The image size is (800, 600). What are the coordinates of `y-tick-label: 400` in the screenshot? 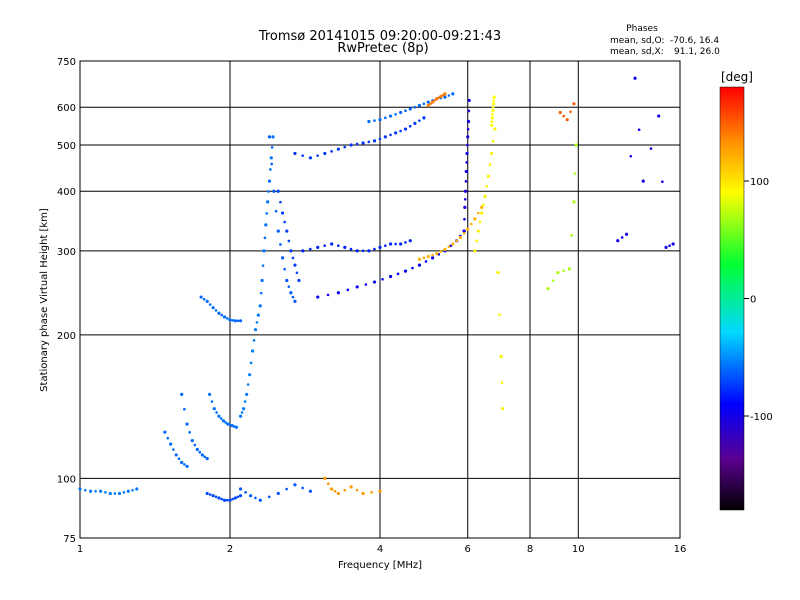 It's located at (66, 192).